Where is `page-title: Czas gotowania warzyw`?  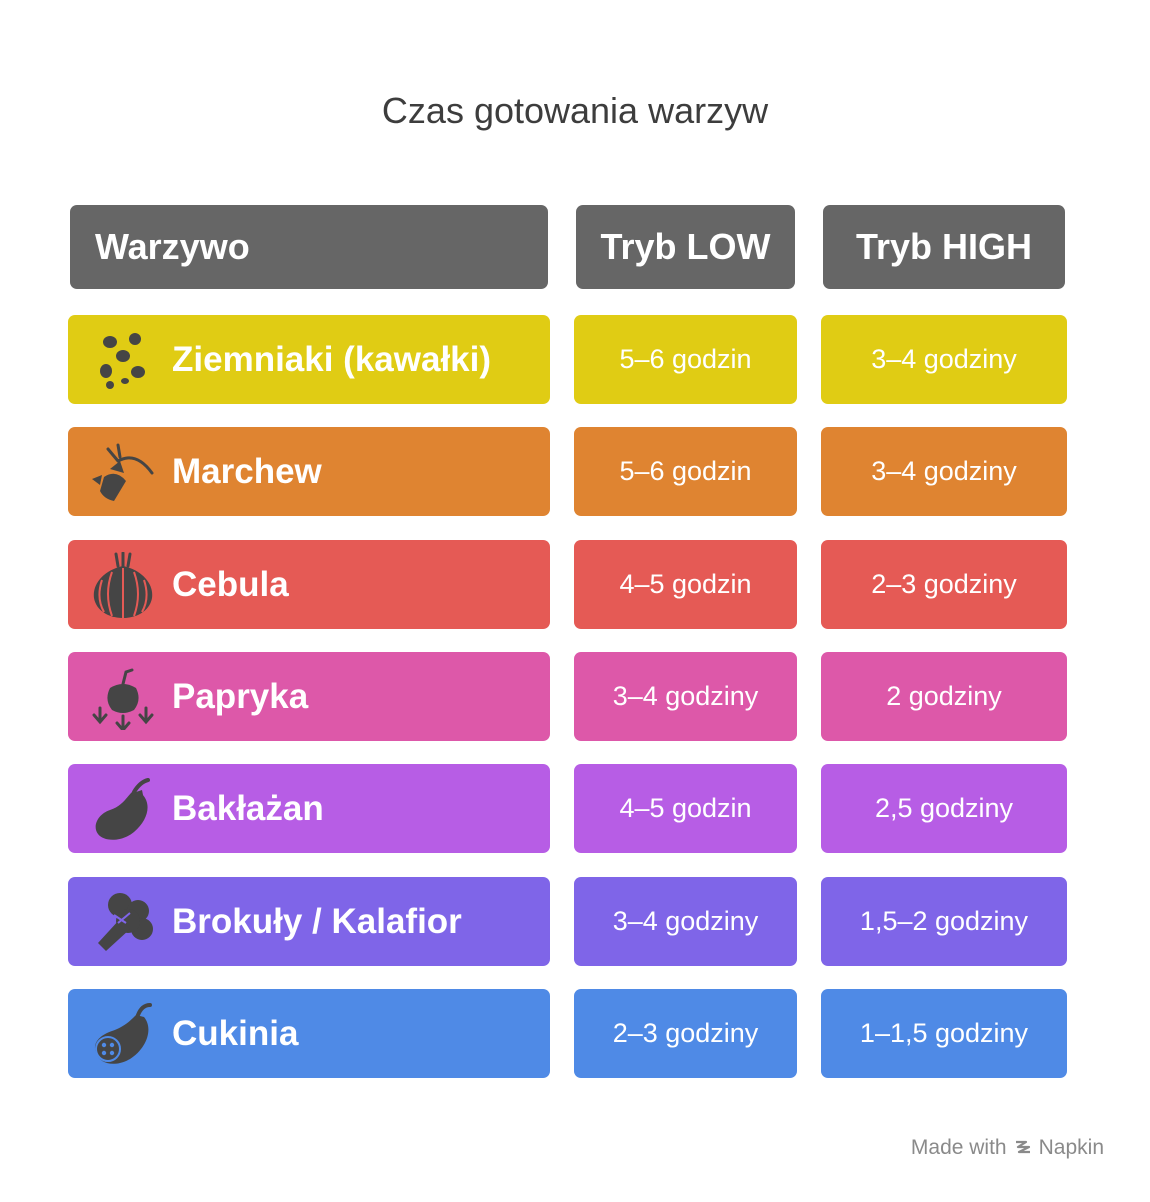 page-title: Czas gotowania warzyw is located at coordinates (575, 110).